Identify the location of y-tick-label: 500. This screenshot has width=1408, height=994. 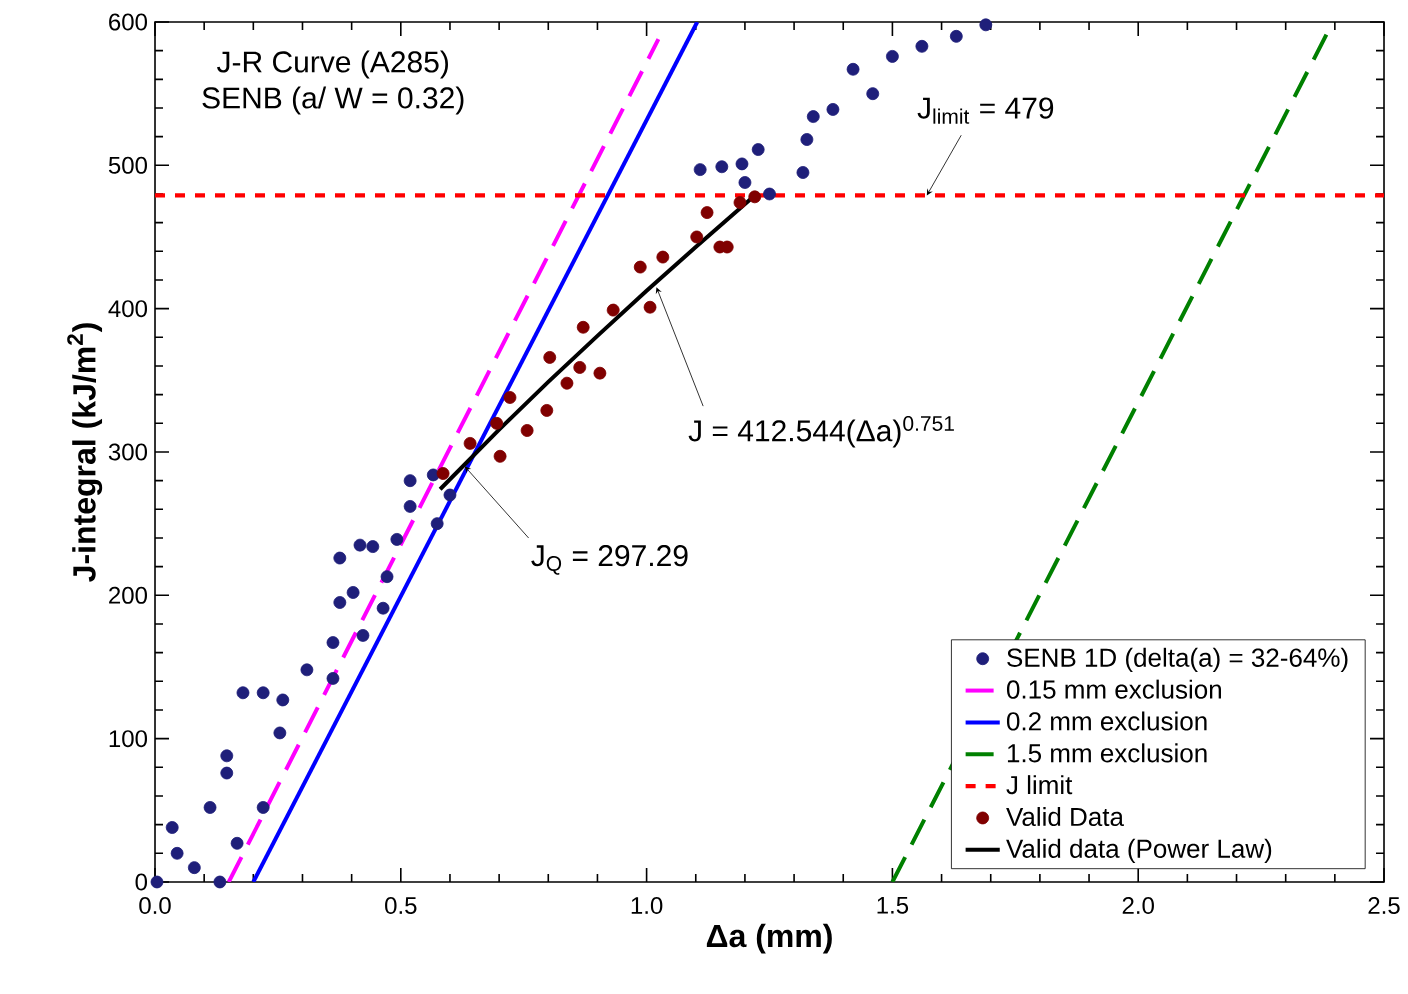
(128, 165).